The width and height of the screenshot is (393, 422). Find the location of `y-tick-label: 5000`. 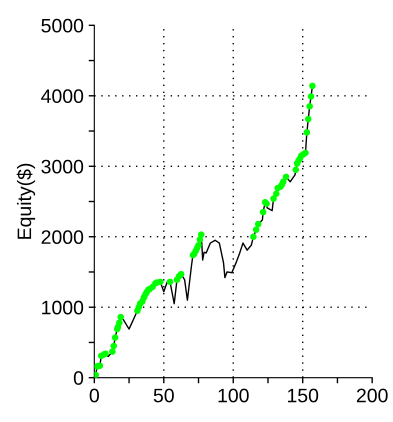

y-tick-label: 5000 is located at coordinates (62, 25).